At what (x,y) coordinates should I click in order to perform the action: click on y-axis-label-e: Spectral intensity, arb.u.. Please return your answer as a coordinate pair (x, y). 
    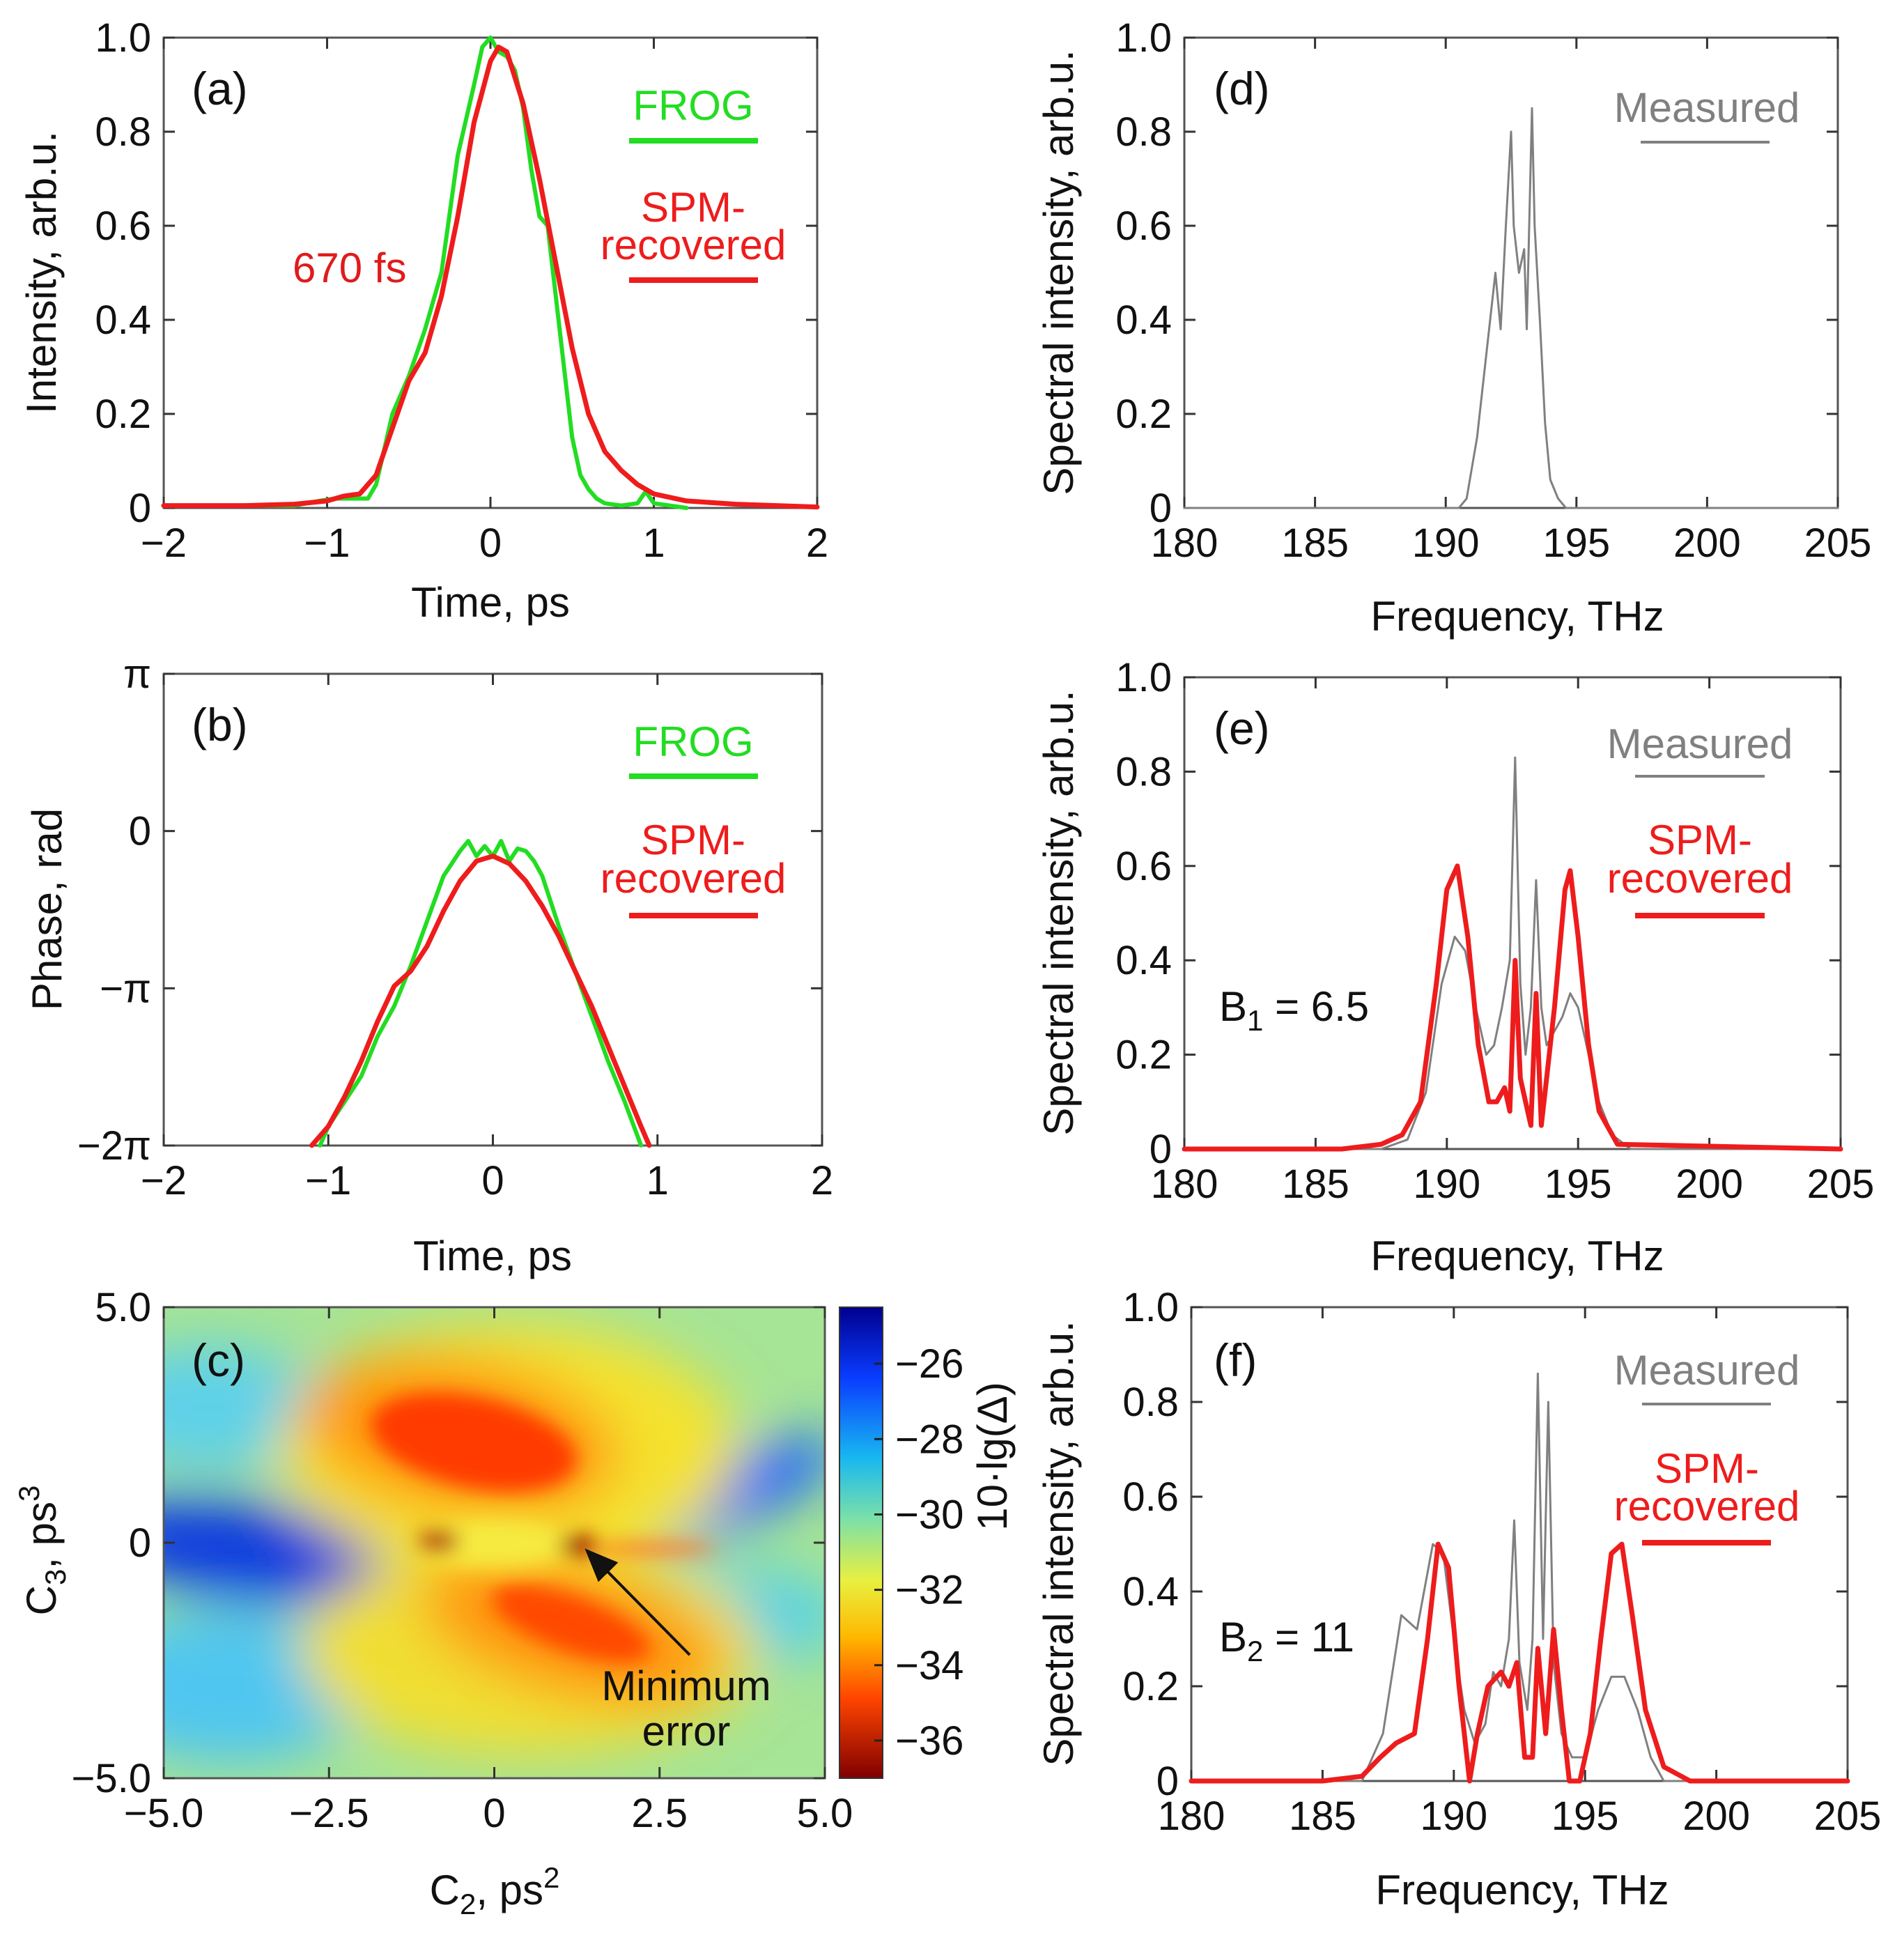
    Looking at the image, I should click on (1058, 912).